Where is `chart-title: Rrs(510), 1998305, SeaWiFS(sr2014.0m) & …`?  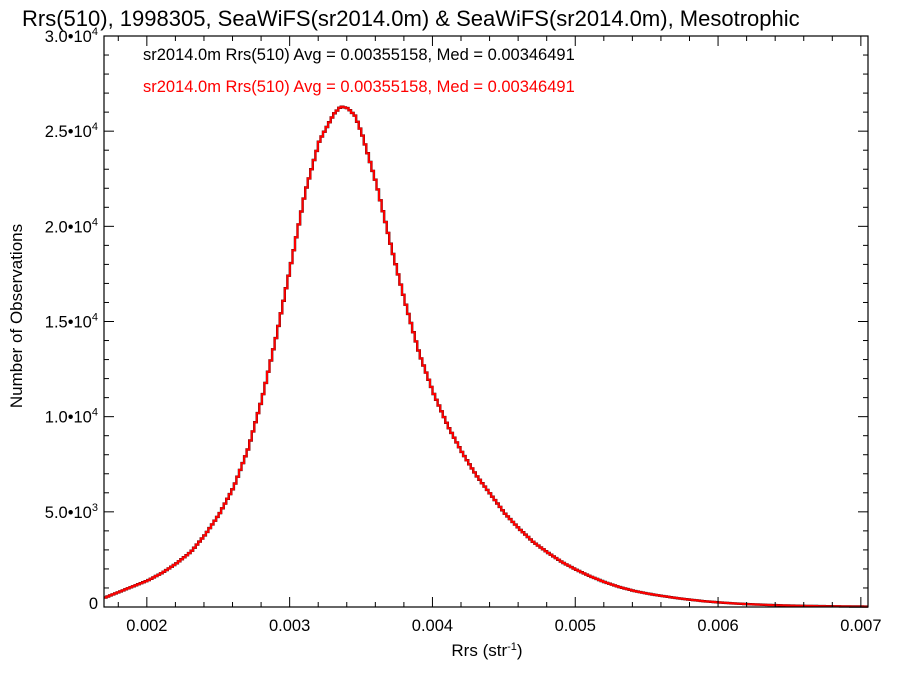 chart-title: Rrs(510), 1998305, SeaWiFS(sr2014.0m) & … is located at coordinates (411, 18).